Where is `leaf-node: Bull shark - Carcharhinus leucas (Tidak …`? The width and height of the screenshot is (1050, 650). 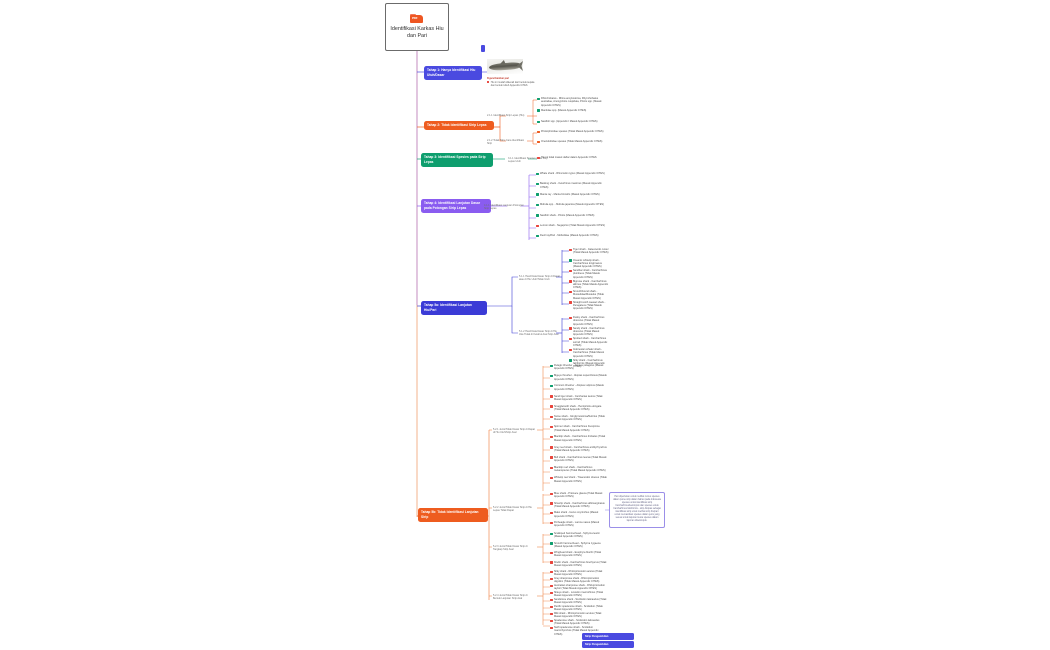 leaf-node: Bull shark - Carcharhinus leucas (Tidak … is located at coordinates (578, 459).